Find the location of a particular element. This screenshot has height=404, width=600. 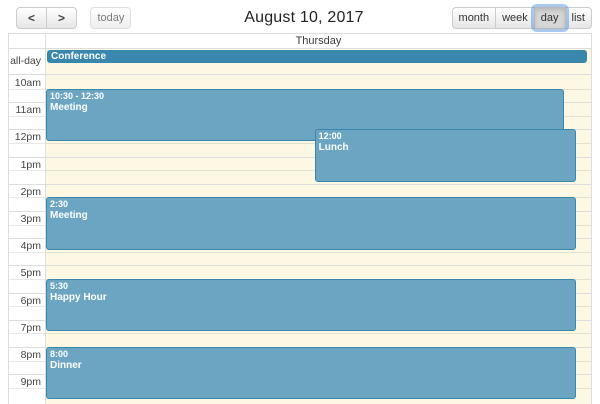

event-meeting-morning: 10:30 - 12:30 Meeting is located at coordinates (305, 114).